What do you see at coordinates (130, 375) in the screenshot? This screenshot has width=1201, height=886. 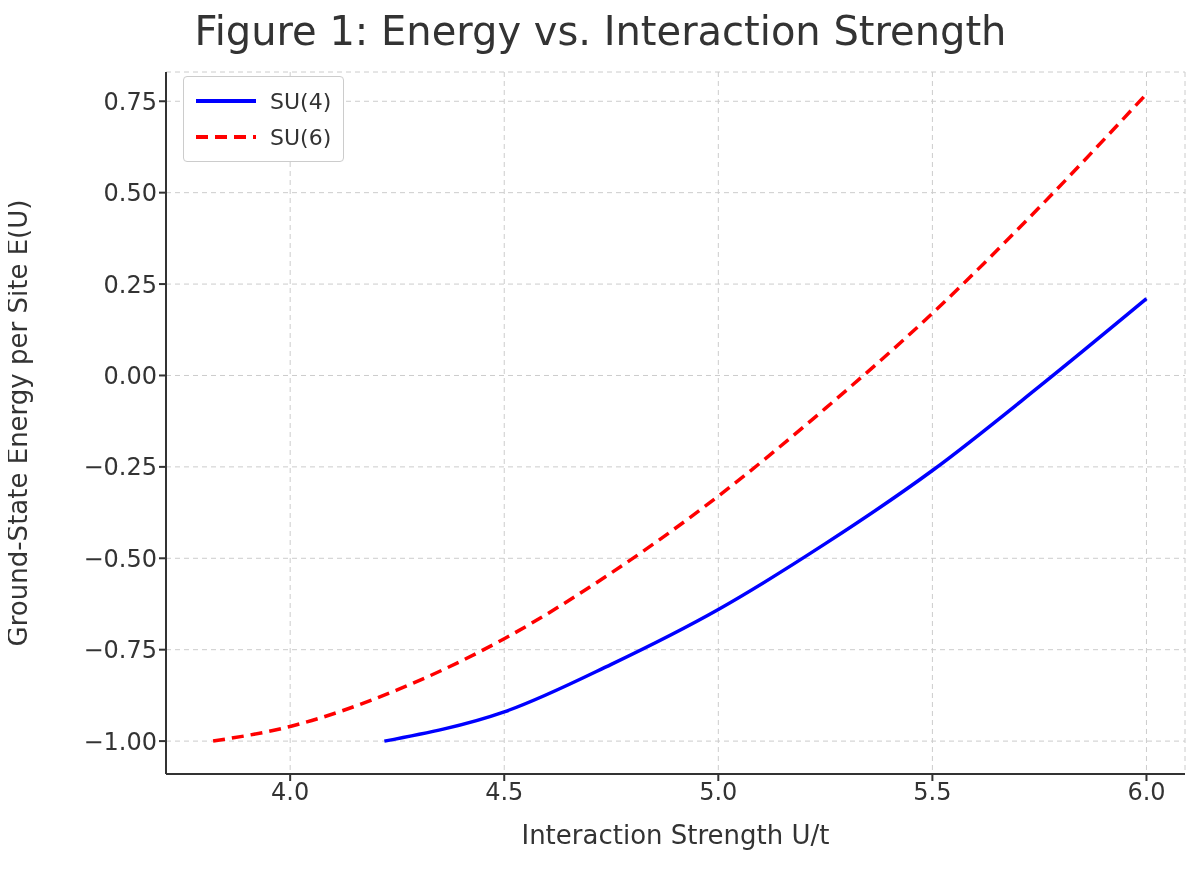 I see `y-tick-label: 0.00` at bounding box center [130, 375].